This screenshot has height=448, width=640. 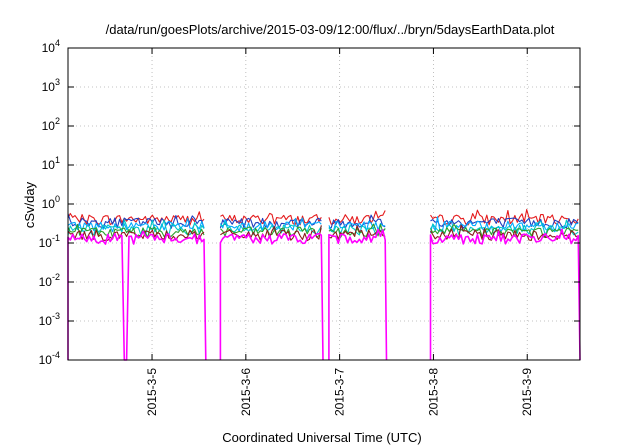 I want to click on y-tick-label: 10⁴, so click(x=51, y=46).